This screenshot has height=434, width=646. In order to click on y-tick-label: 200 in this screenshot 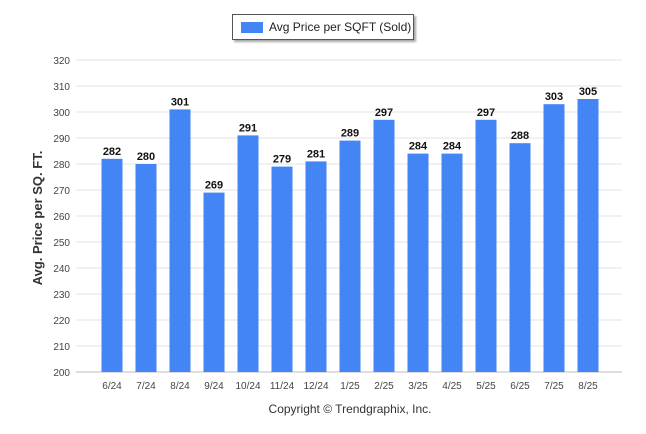, I will do `click(61, 373)`.